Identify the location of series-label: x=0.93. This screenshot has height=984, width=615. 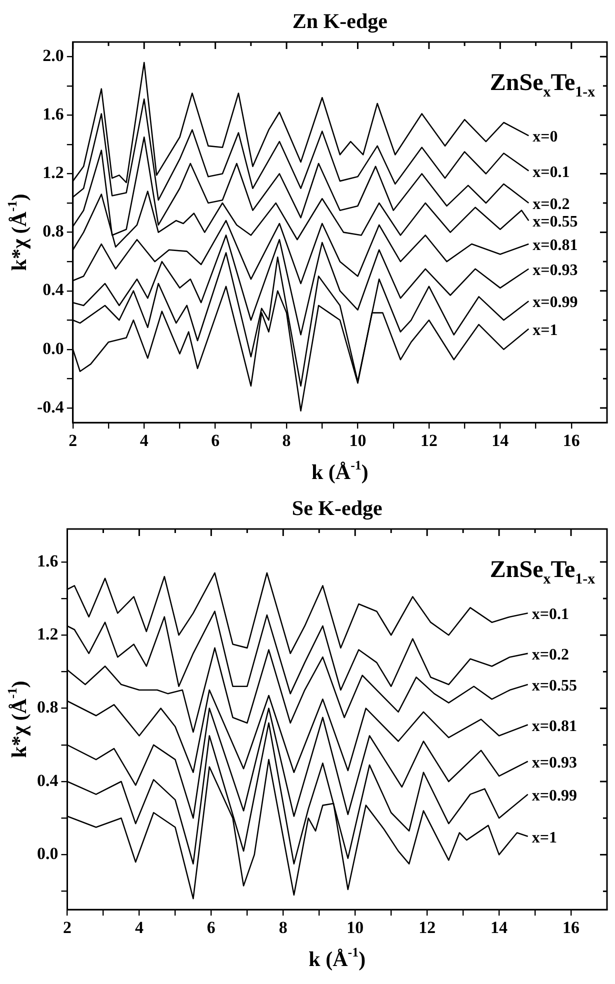
(554, 763).